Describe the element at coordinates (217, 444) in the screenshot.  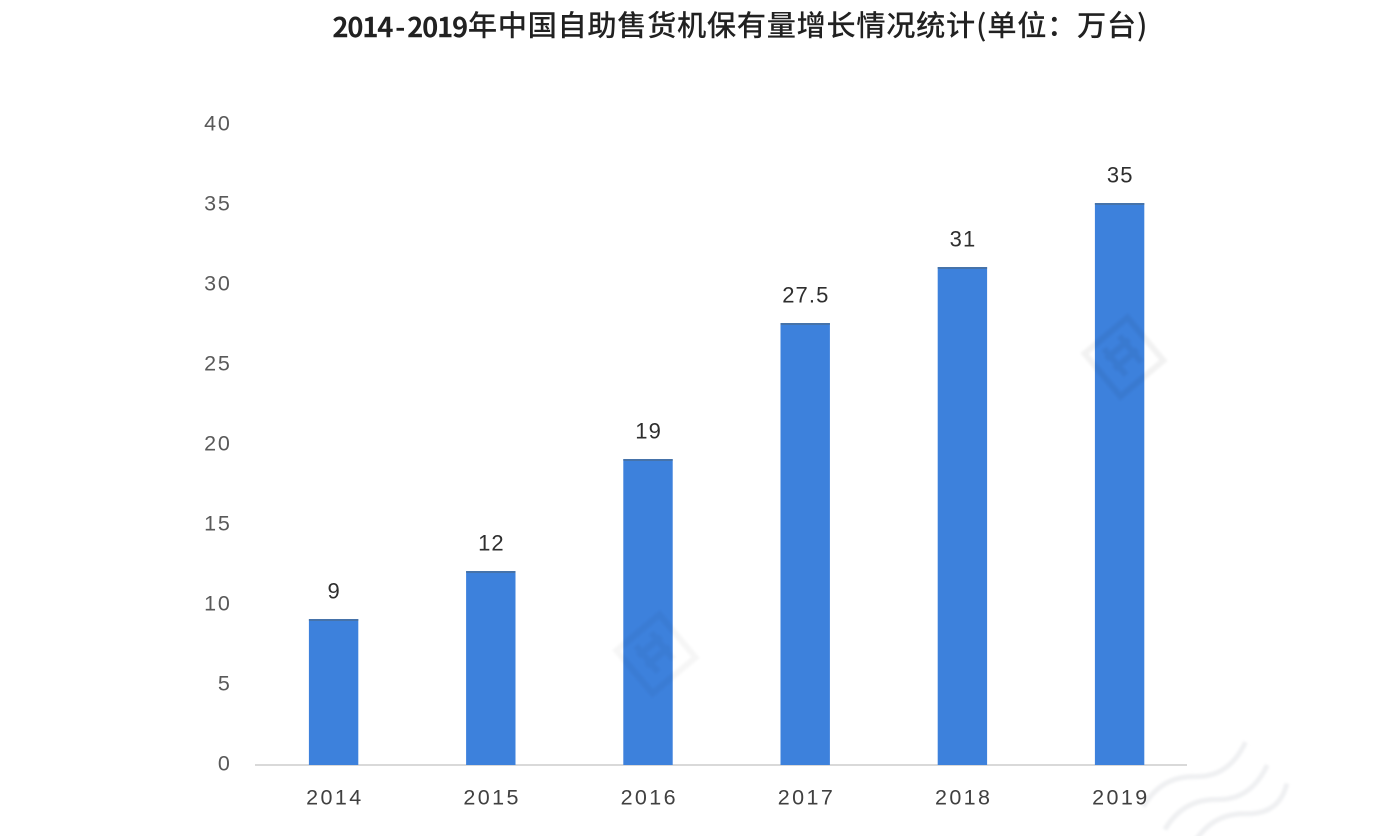
I see `svg-text: 20` at that location.